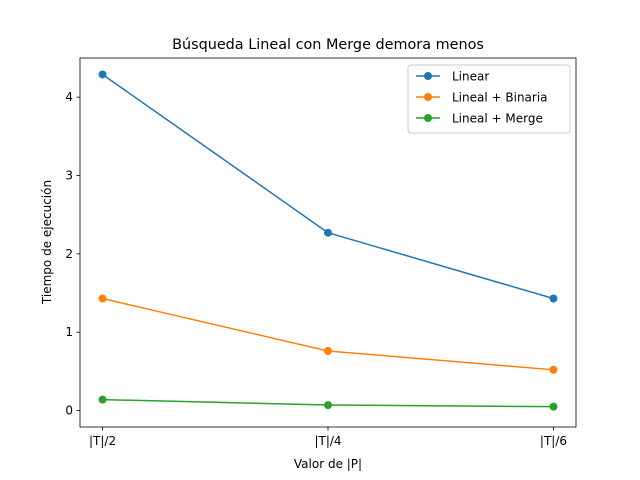 This screenshot has width=640, height=480. I want to click on legend-label: Linear, so click(470, 77).